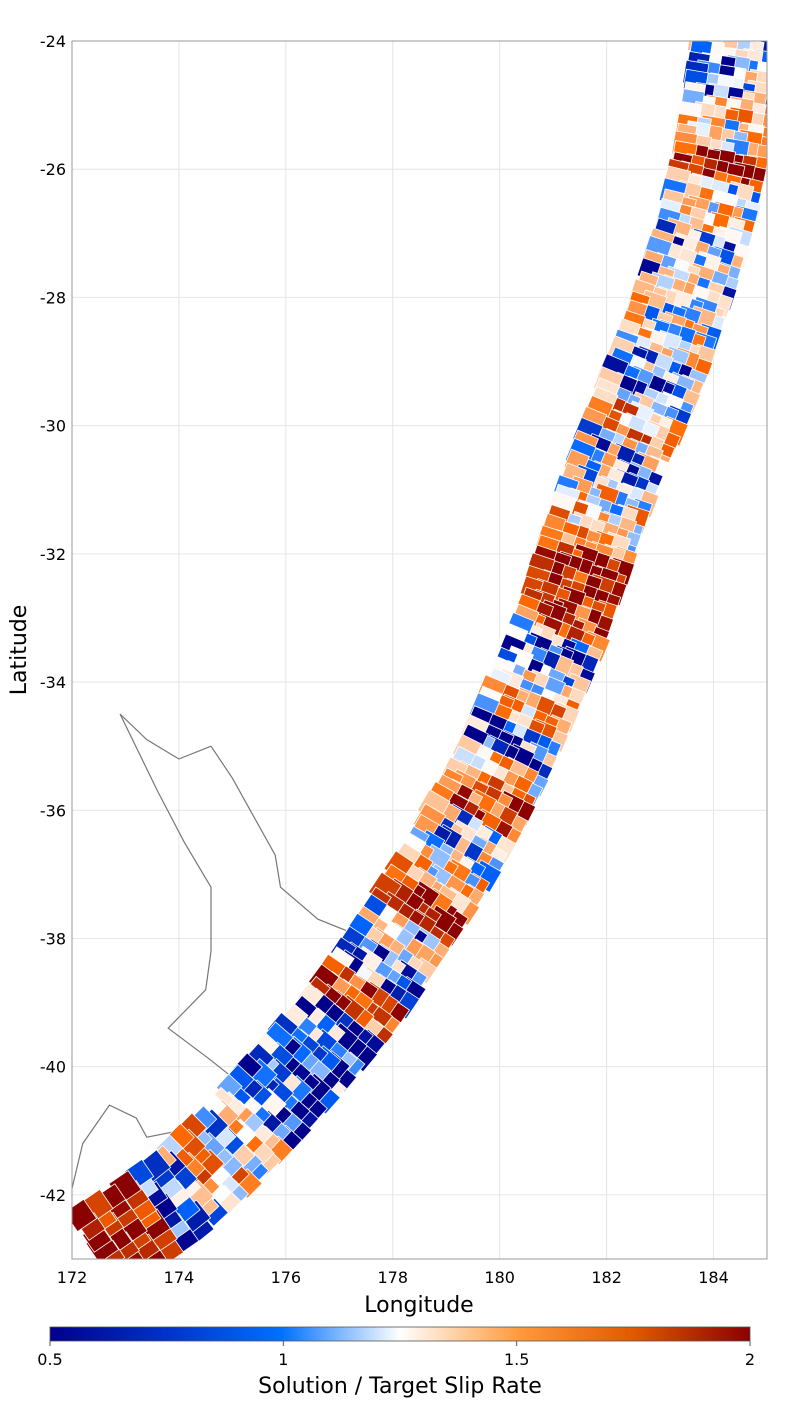 The height and width of the screenshot is (1407, 800). I want to click on y-tick-label: -32, so click(53, 554).